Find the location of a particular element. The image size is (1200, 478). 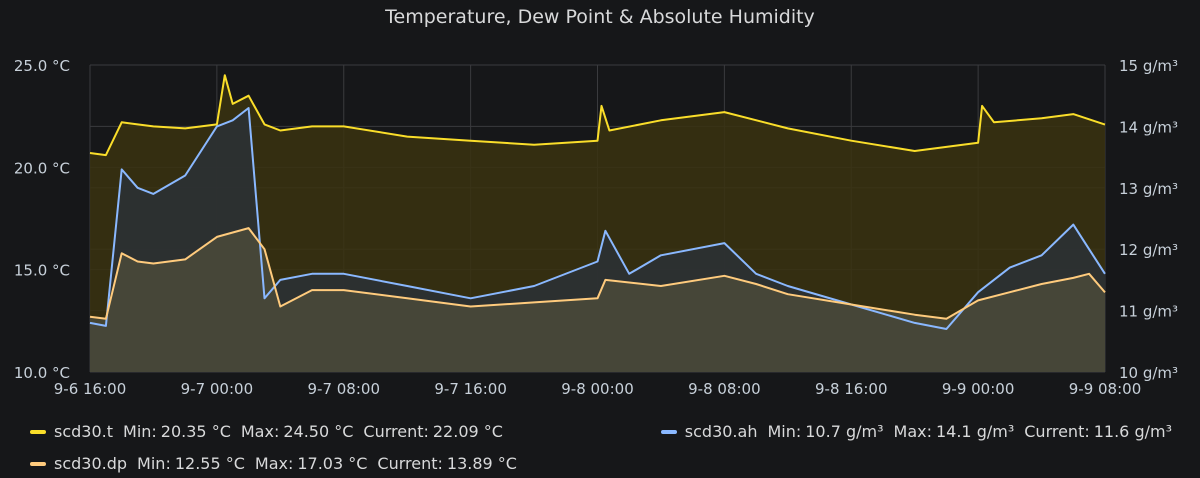

right-tick-label: 13 g/m³ is located at coordinates (1148, 189).